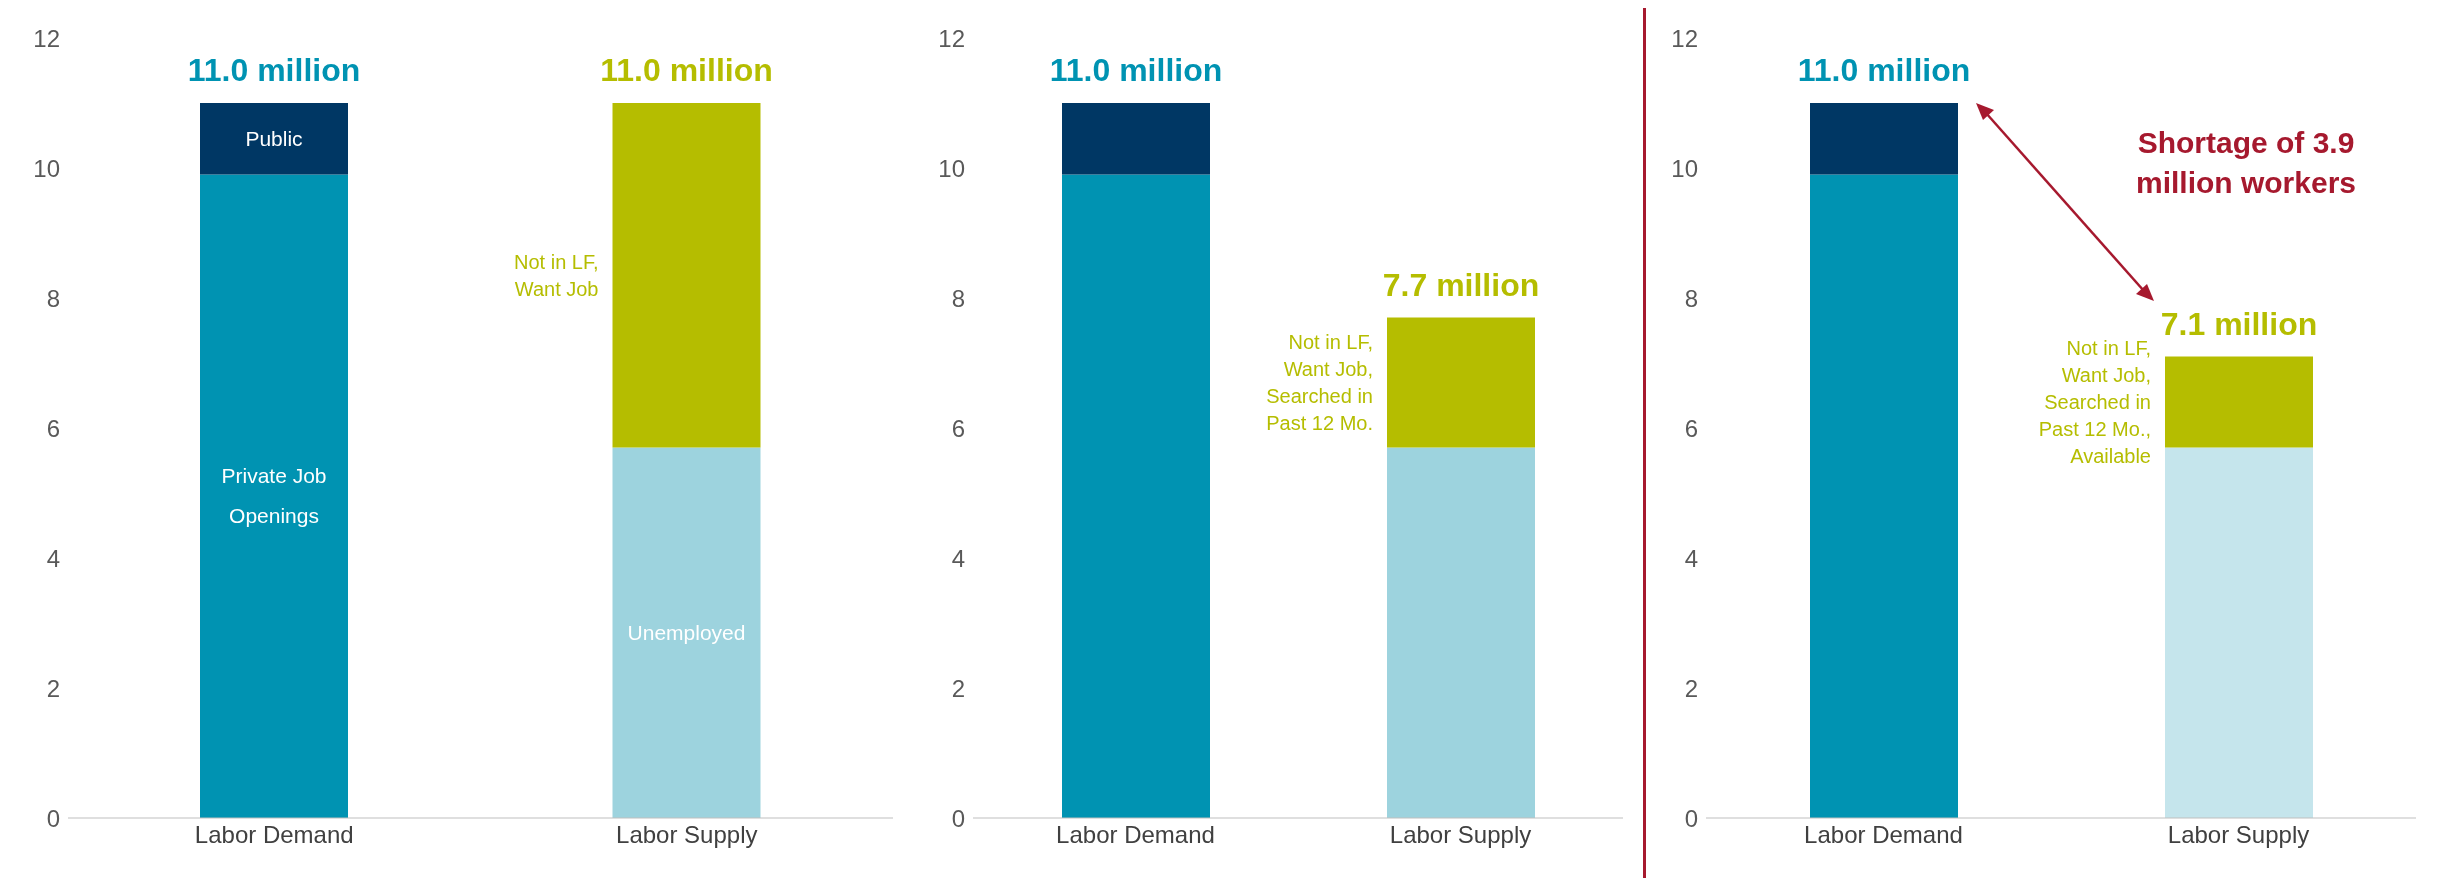 The image size is (2440, 895). What do you see at coordinates (2239, 323) in the screenshot?
I see `total-label: 7.1 million` at bounding box center [2239, 323].